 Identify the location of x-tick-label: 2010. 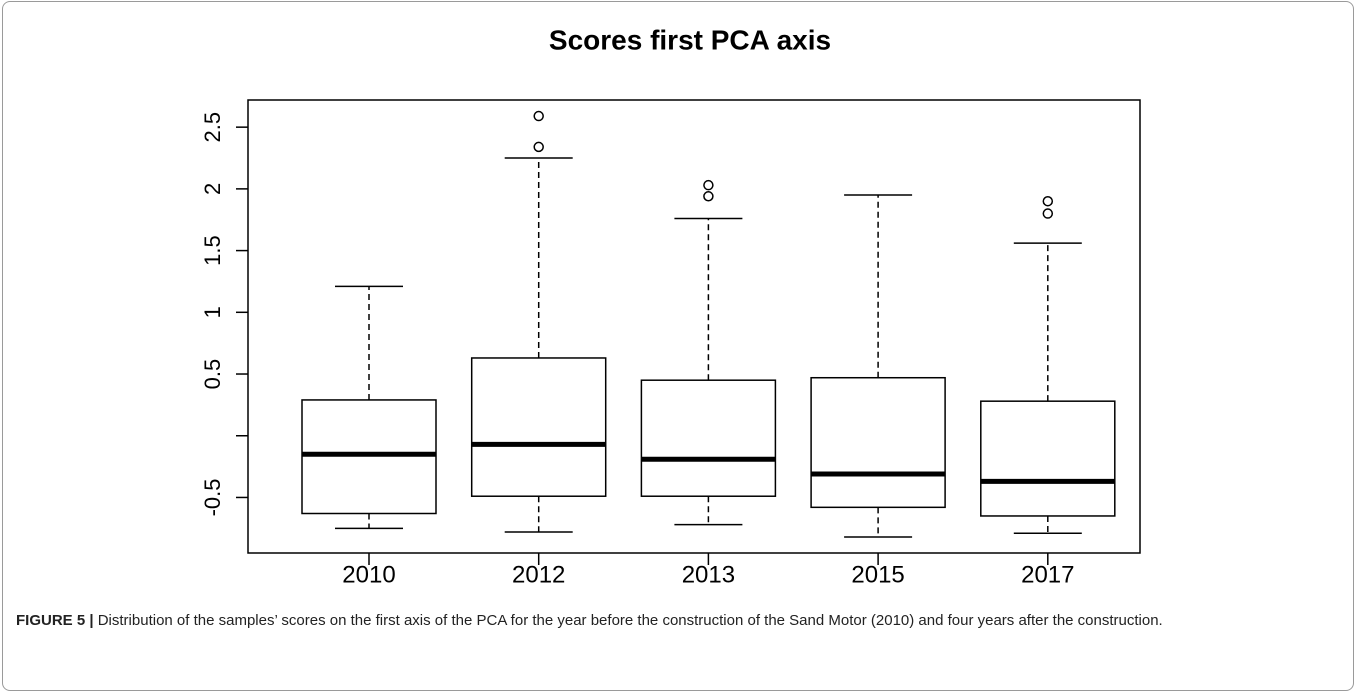
(368, 574).